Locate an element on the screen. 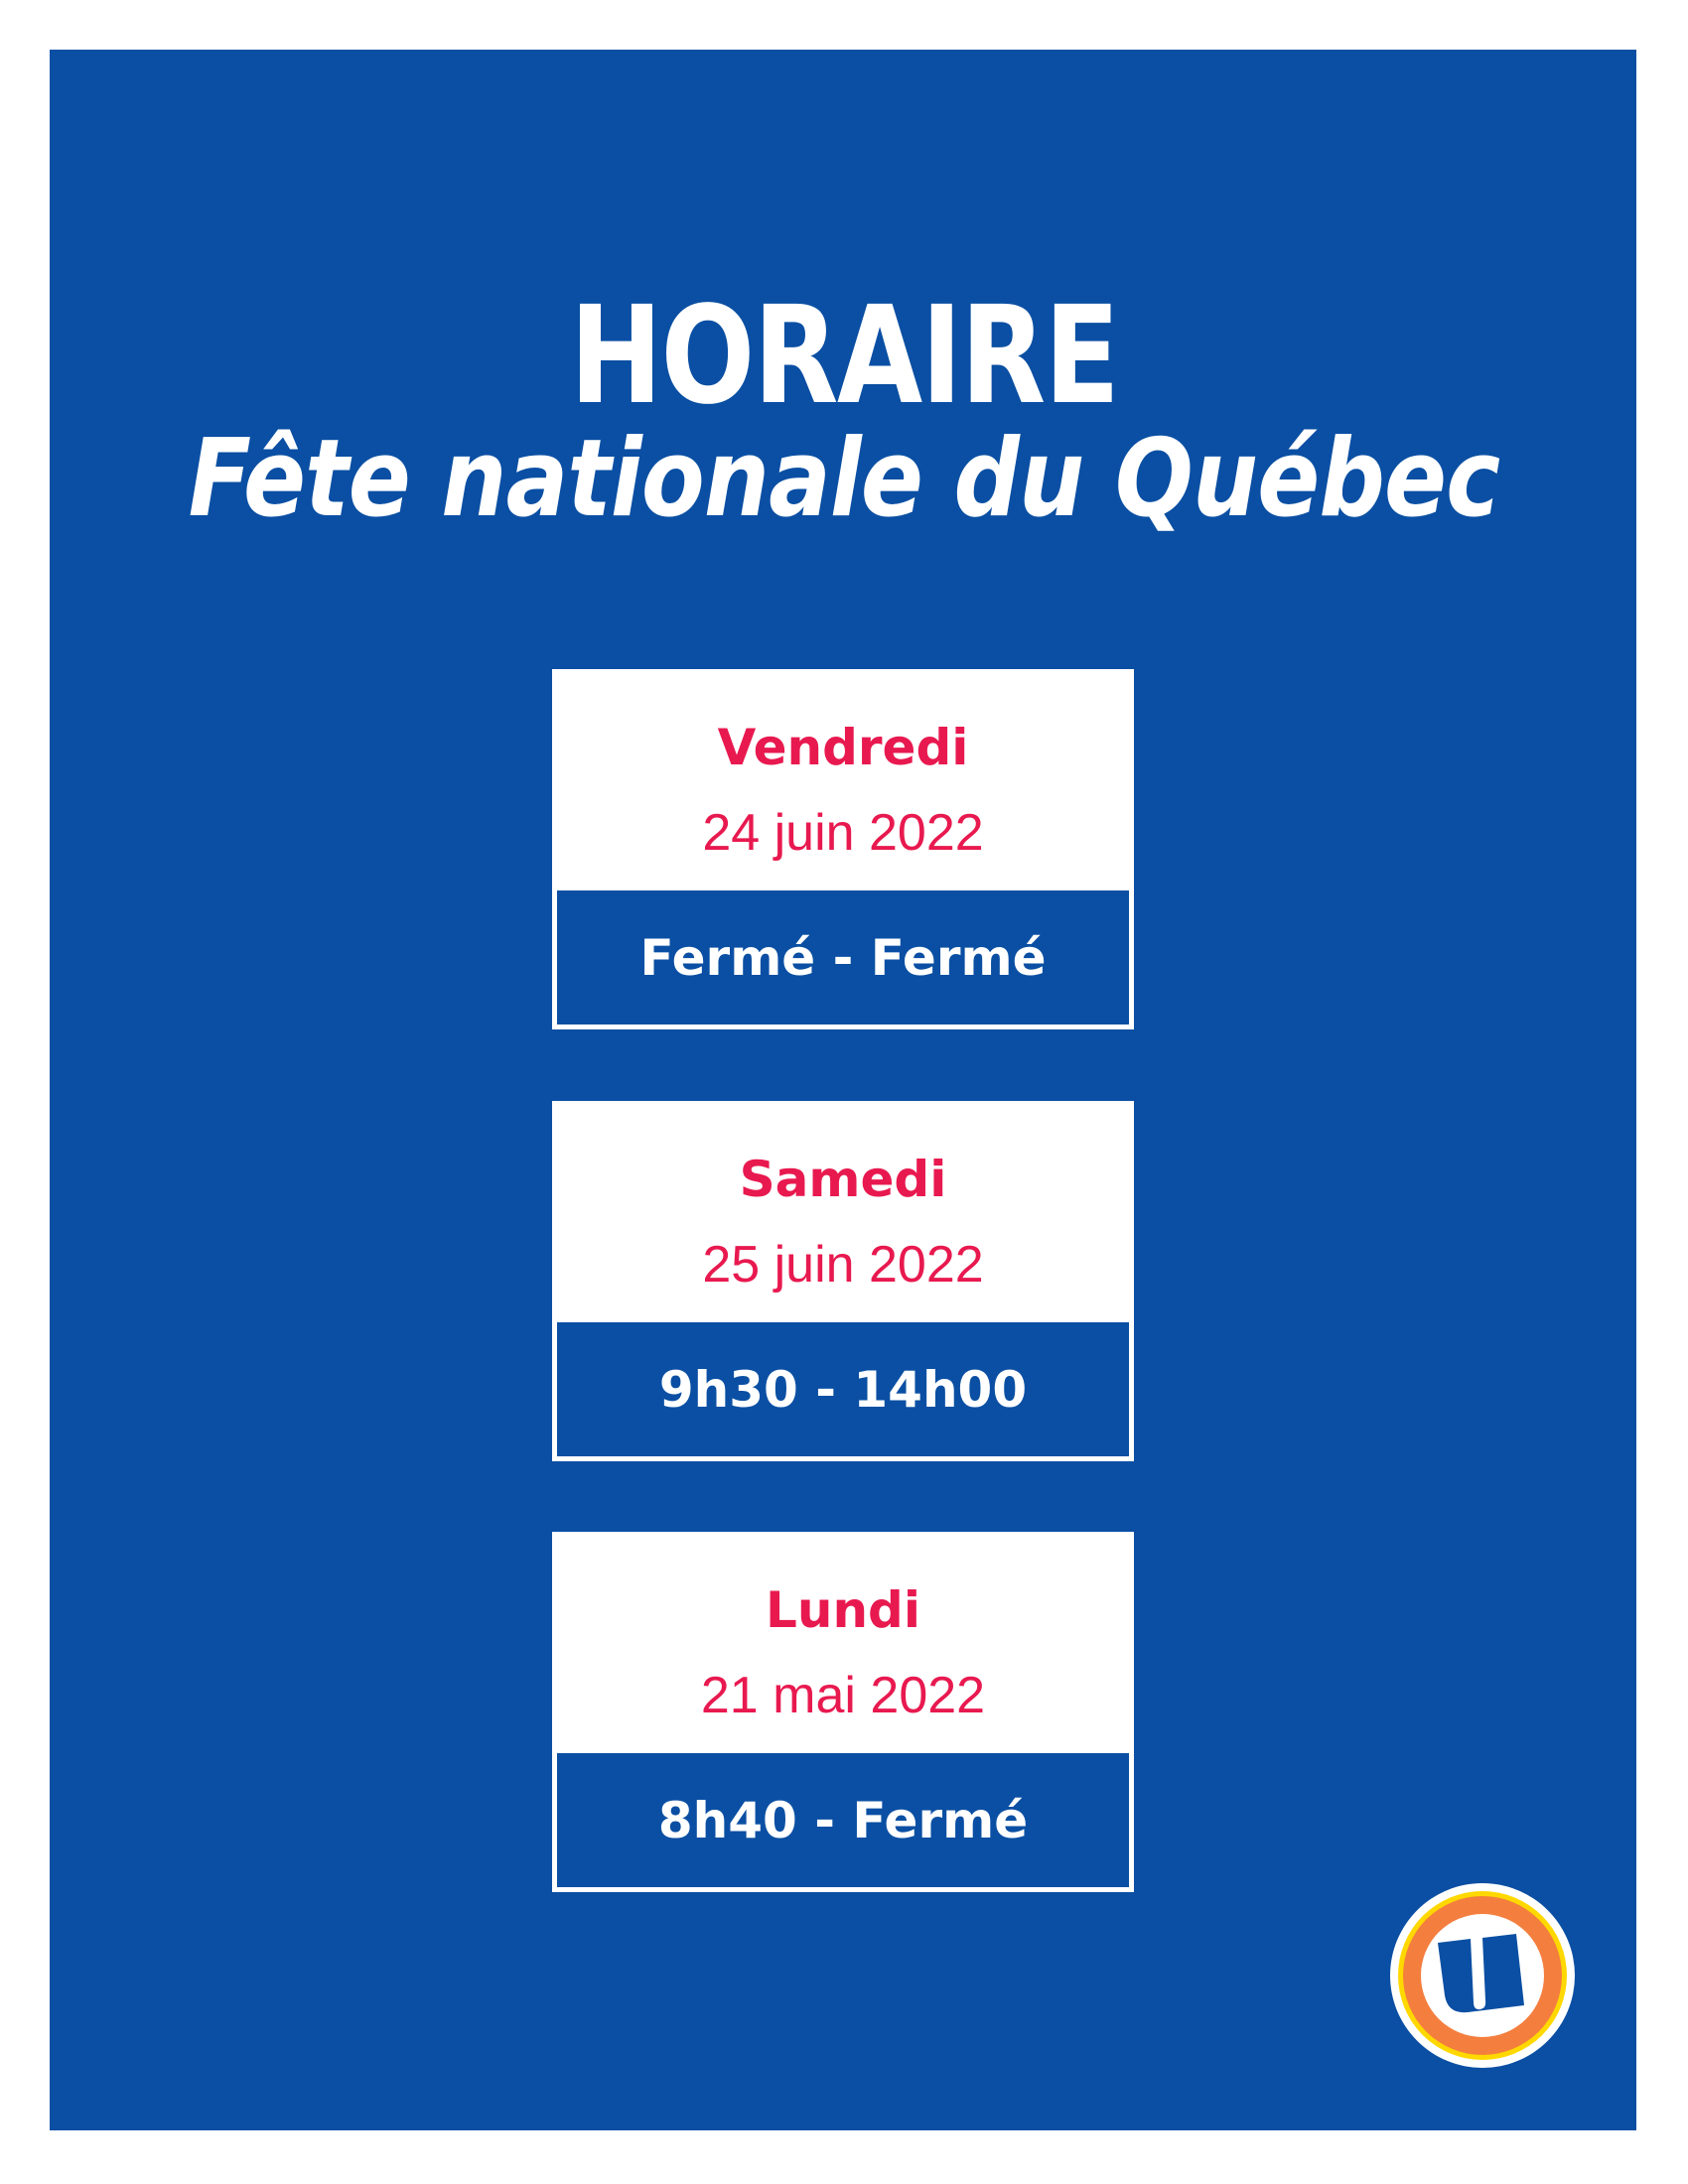  schedule-day: Vendredi is located at coordinates (843, 747).